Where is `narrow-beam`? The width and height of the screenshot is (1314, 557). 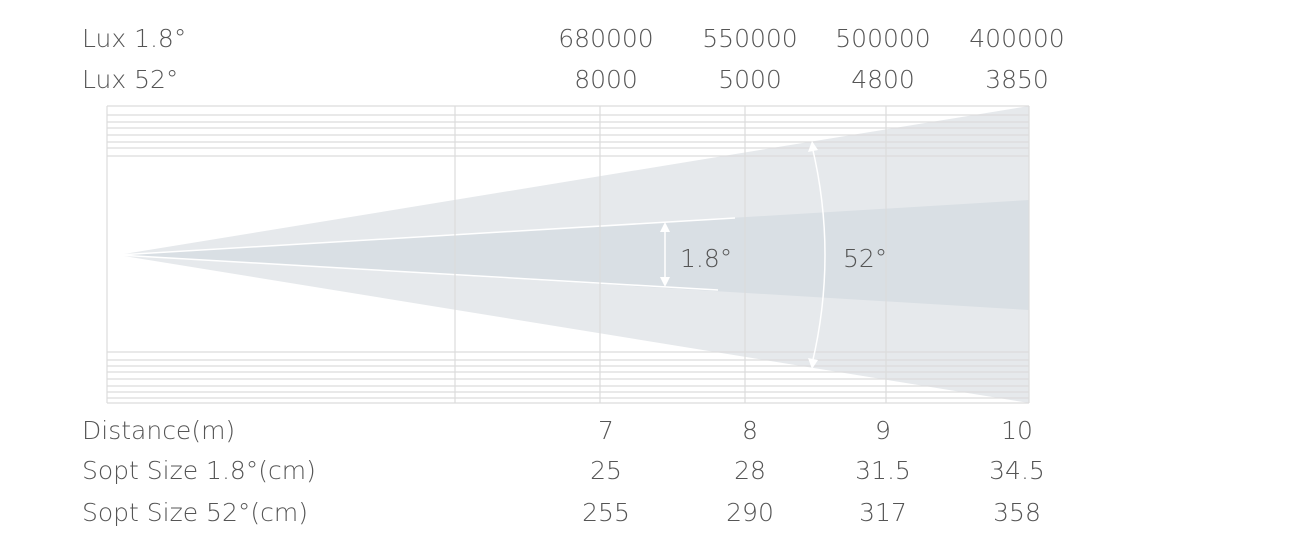 narrow-beam is located at coordinates (573, 255).